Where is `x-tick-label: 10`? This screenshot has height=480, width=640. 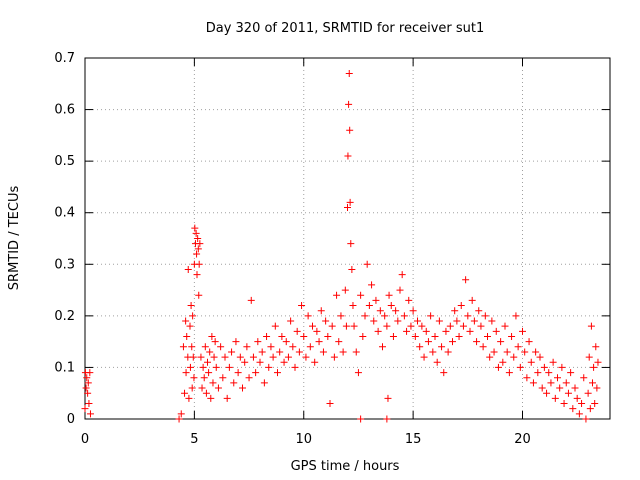
x-tick-label: 10 is located at coordinates (303, 439).